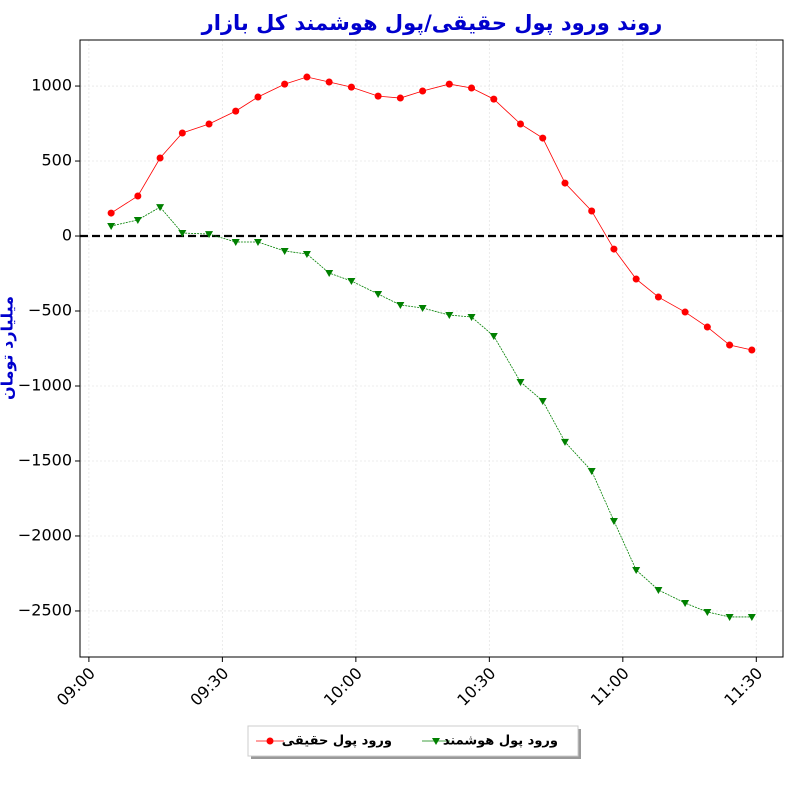 The image size is (800, 800). Describe the element at coordinates (45, 609) in the screenshot. I see `y-tick-label: −2500` at that location.